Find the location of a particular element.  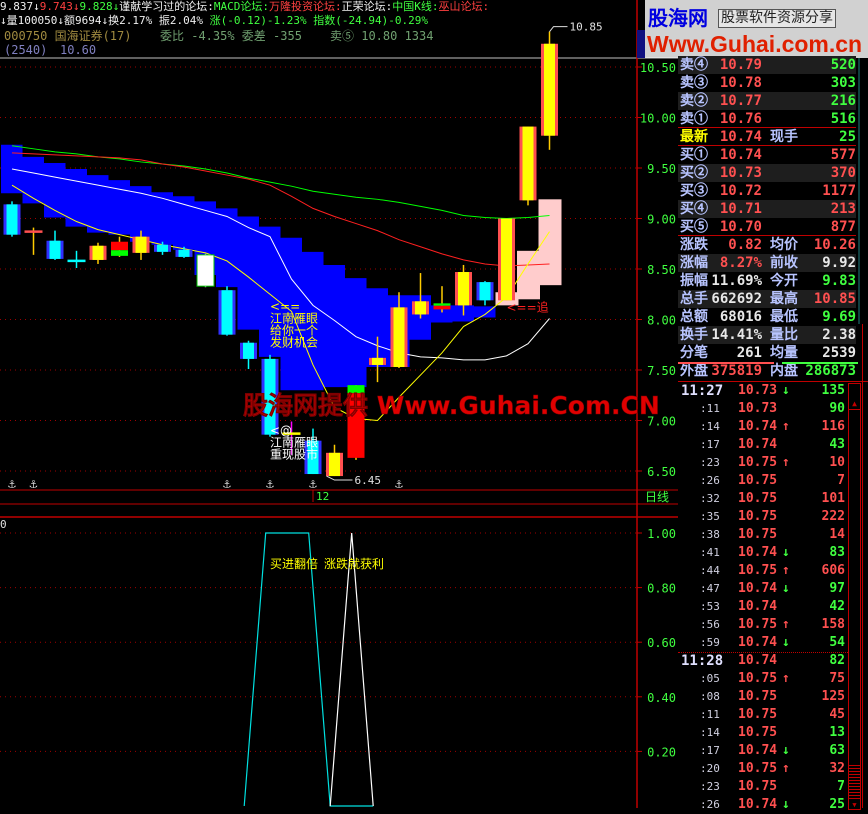

anchor-icon: ⚓ is located at coordinates (34, 484).